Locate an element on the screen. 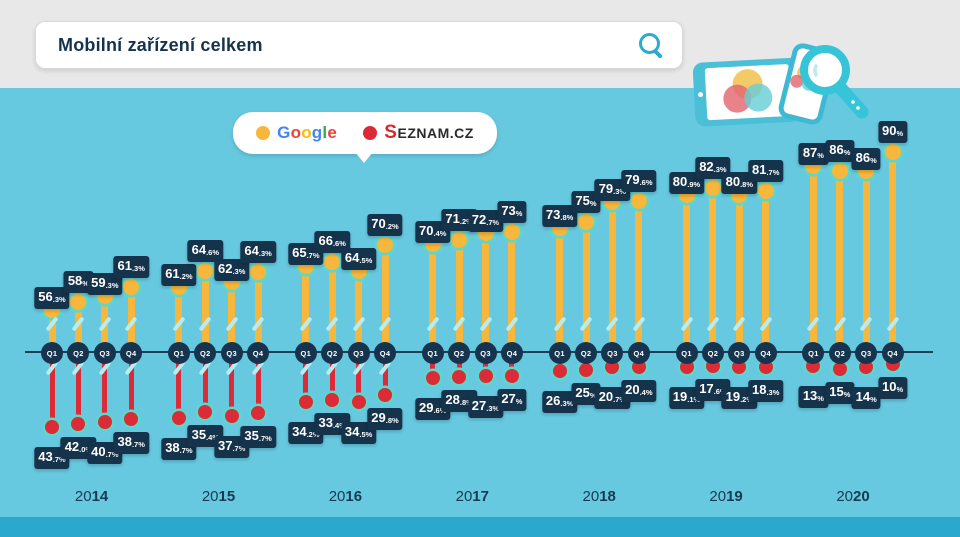 The width and height of the screenshot is (960, 537). google-value-label: 79.6% is located at coordinates (639, 180).